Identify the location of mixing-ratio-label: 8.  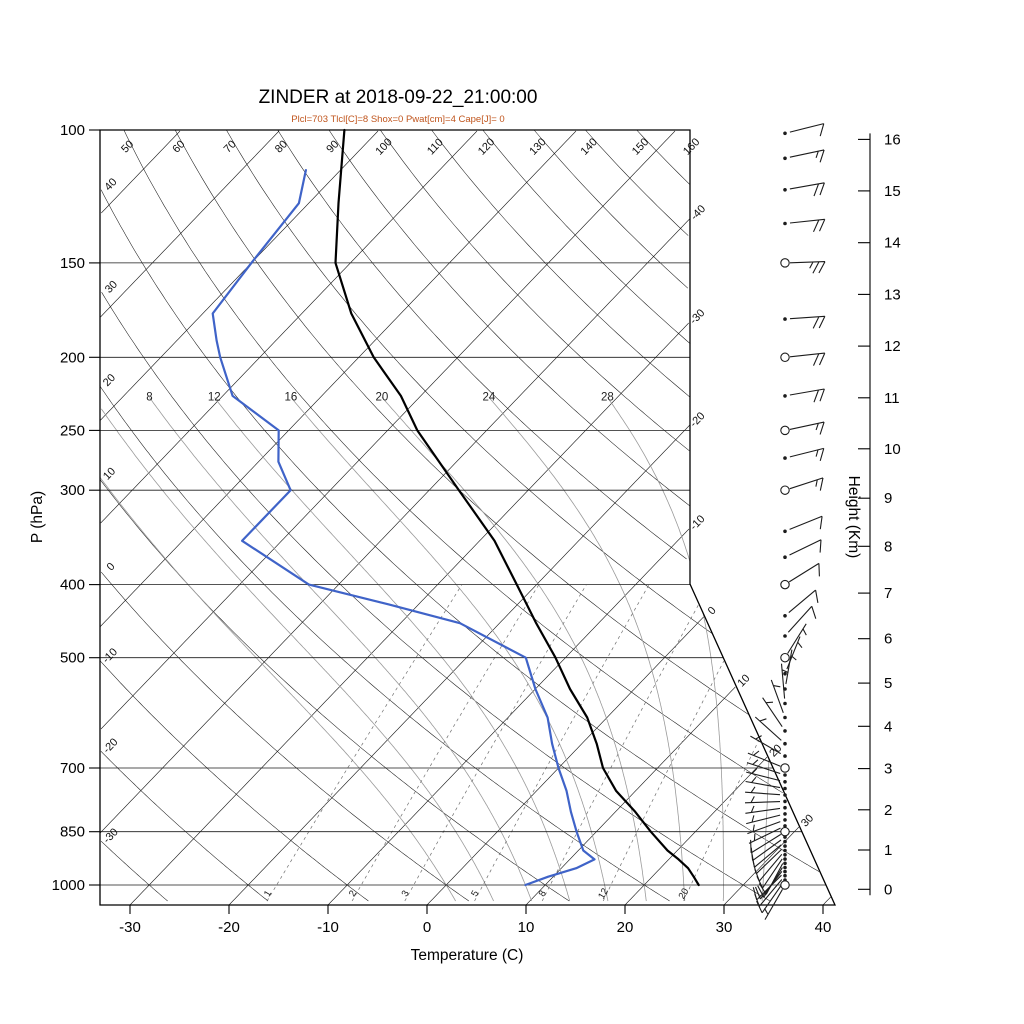
(543, 894).